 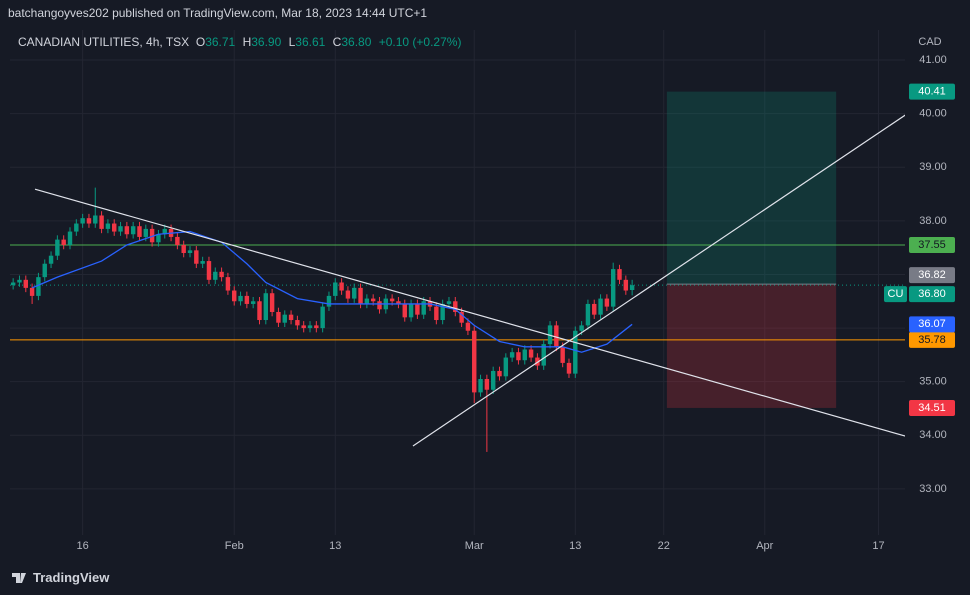 What do you see at coordinates (420, 42) in the screenshot?
I see `change: +0.10 (+0.27%)` at bounding box center [420, 42].